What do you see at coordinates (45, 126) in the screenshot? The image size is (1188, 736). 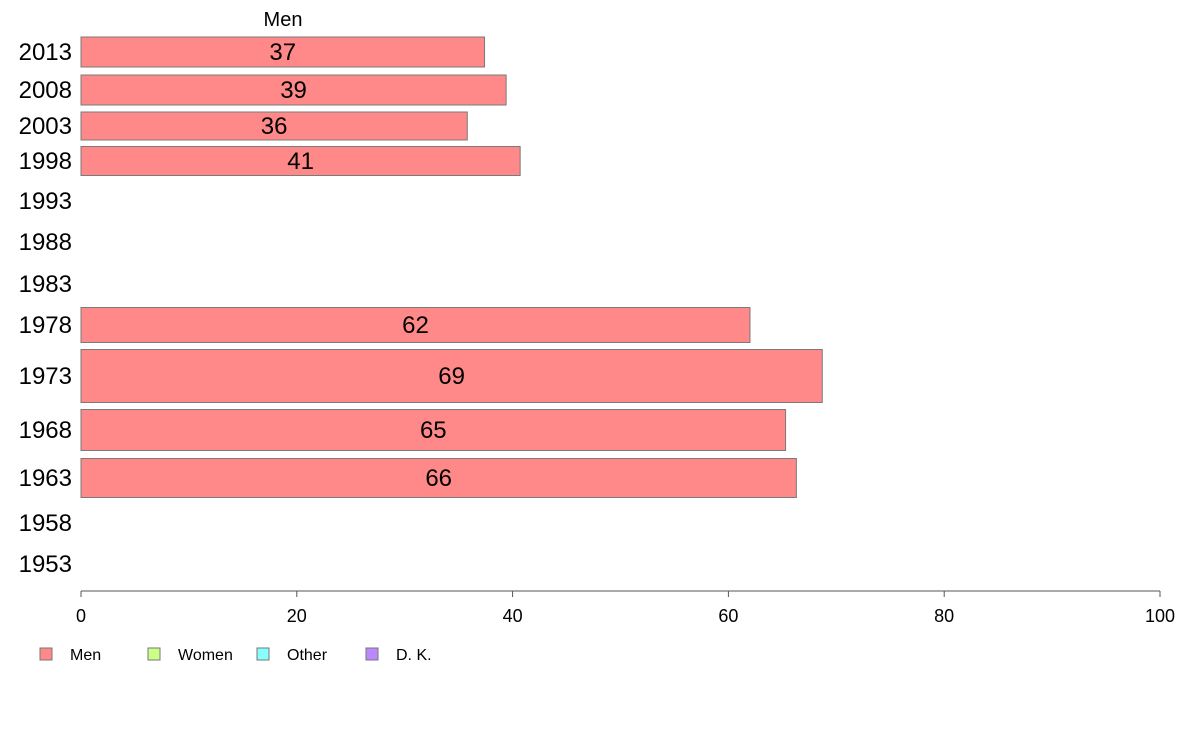 I see `category-label: 2003` at bounding box center [45, 126].